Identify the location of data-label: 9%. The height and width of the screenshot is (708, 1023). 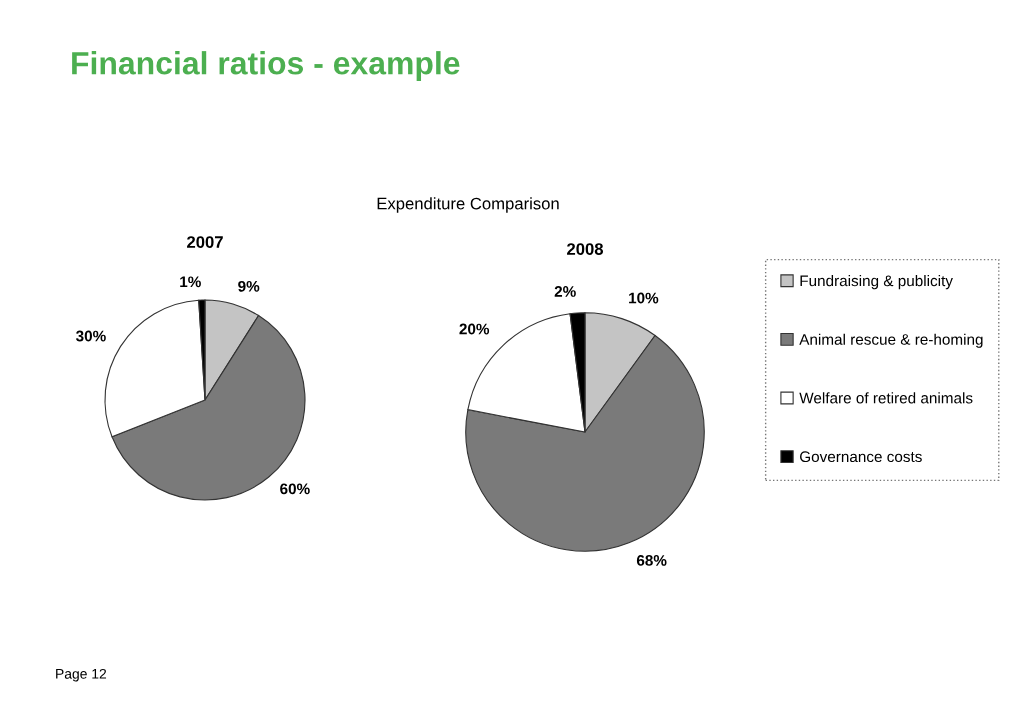
(249, 286).